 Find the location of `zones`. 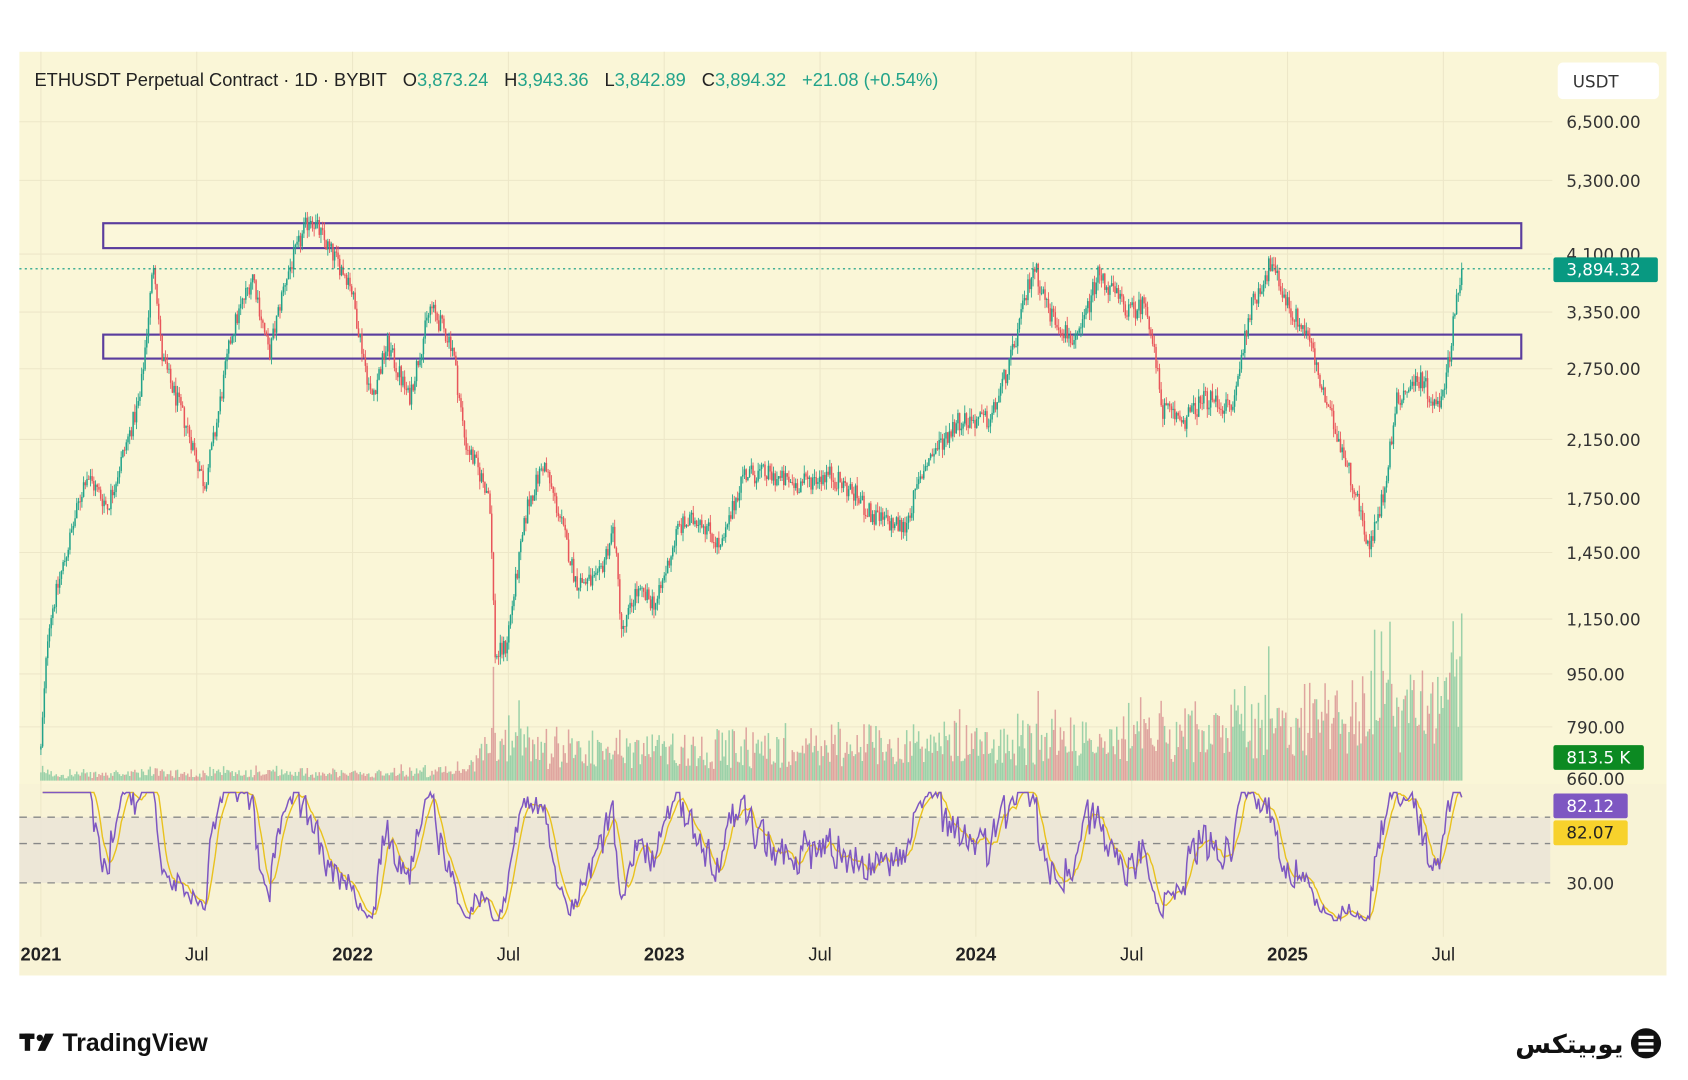

zones is located at coordinates (812, 291).